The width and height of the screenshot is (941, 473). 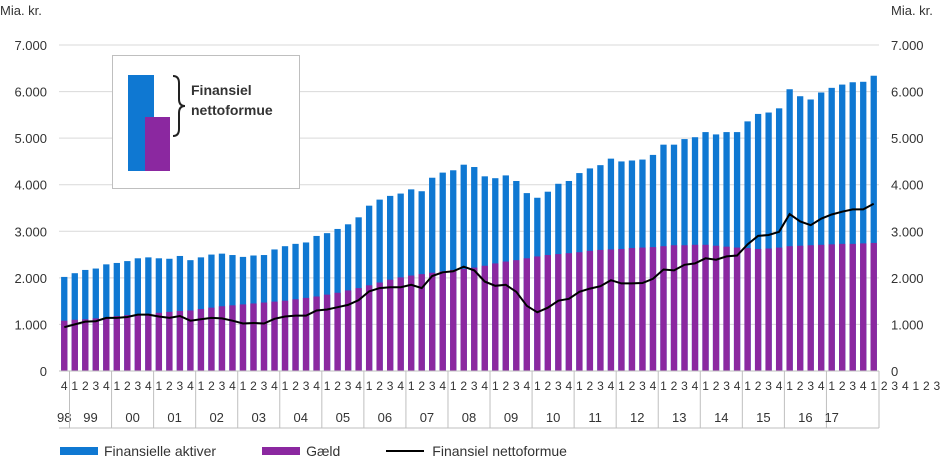 I want to click on brace-icon, so click(x=179, y=106).